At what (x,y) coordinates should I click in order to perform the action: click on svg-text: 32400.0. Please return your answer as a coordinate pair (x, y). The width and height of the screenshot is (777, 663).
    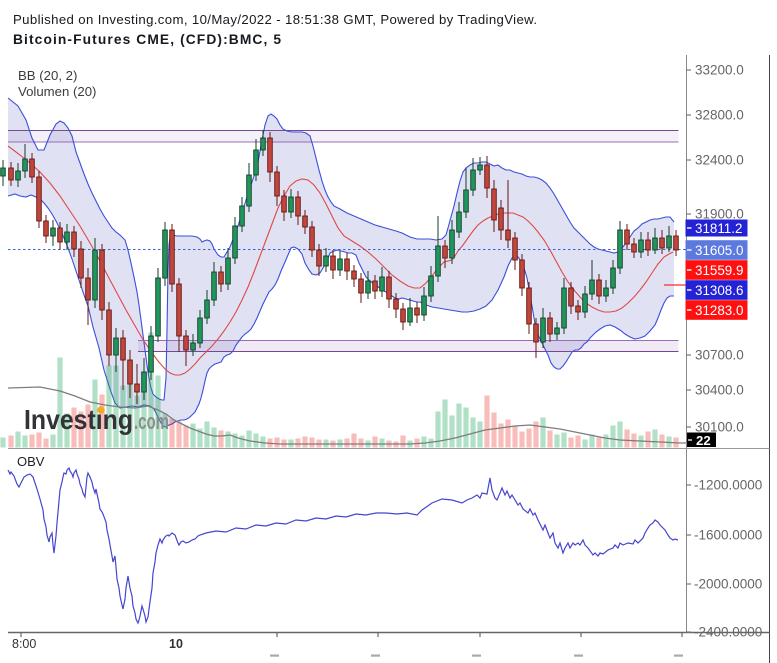
    Looking at the image, I should click on (719, 160).